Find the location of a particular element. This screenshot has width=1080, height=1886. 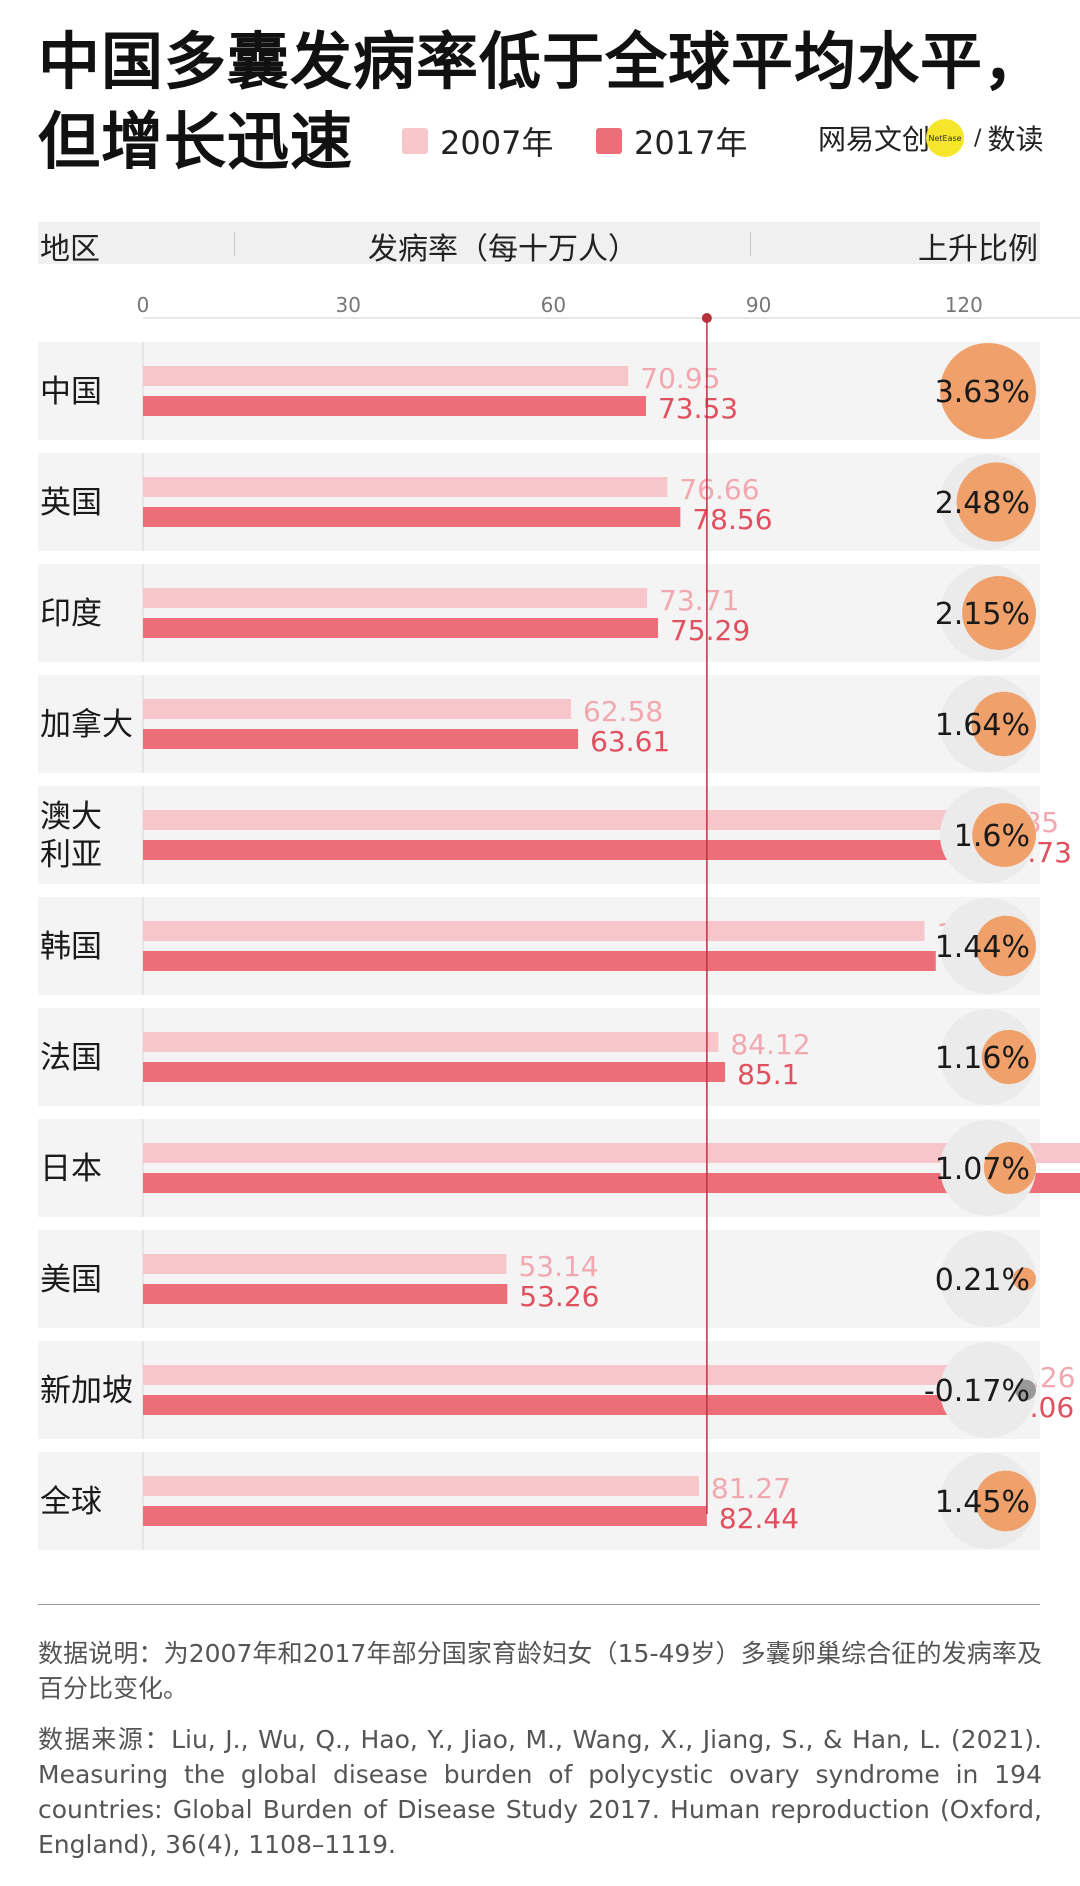

change-label: 1.6% is located at coordinates (992, 836).